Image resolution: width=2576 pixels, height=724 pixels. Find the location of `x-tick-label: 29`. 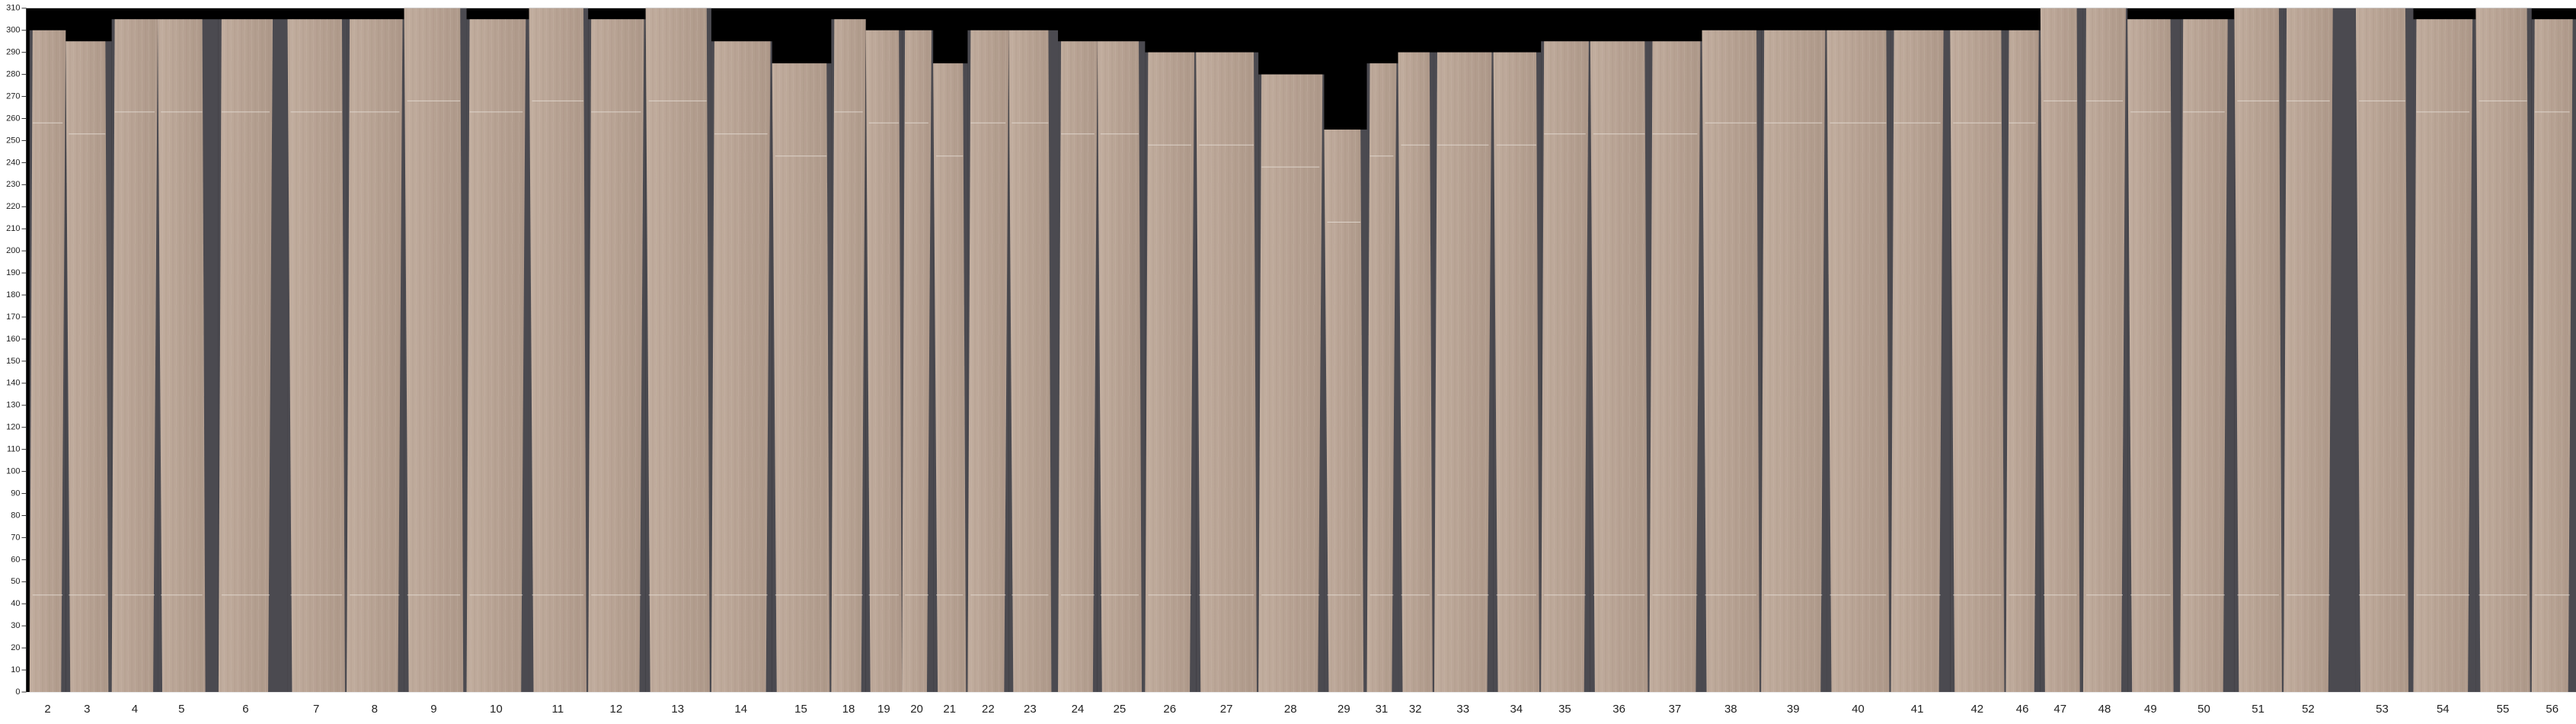

x-tick-label: 29 is located at coordinates (1344, 709).